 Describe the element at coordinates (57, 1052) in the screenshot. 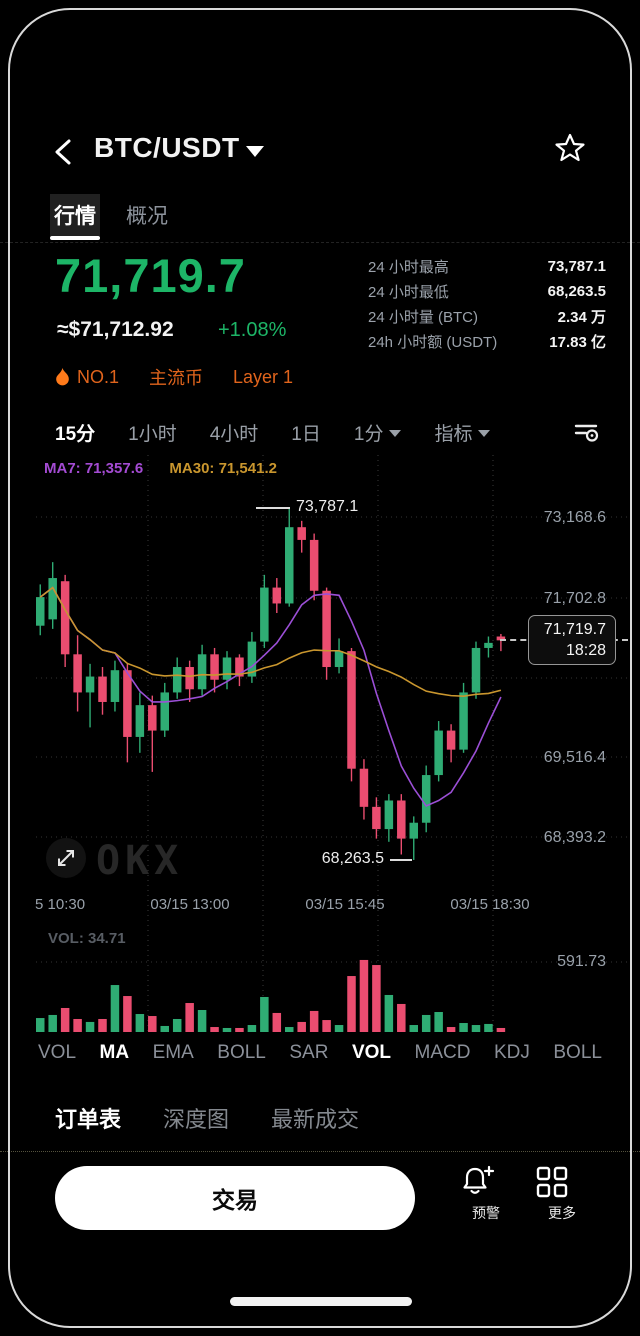

I see `indicator-tab-vol-0: VOL` at that location.